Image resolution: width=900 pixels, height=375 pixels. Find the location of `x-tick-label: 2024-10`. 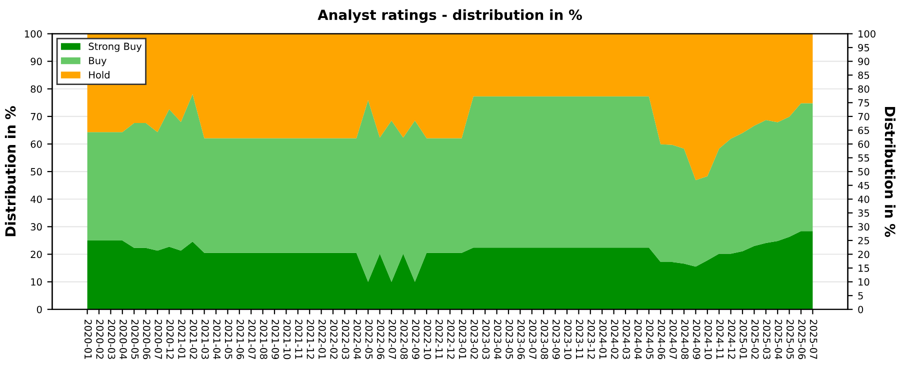

x-tick-label: 2024-10 is located at coordinates (708, 340).